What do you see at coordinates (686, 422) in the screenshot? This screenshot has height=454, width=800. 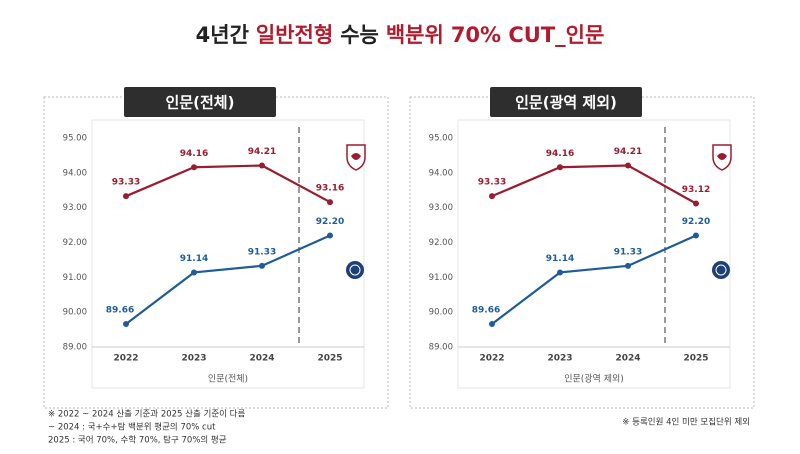 I see `note: ※ 등록인원 4인 미만 모집단위 제외` at bounding box center [686, 422].